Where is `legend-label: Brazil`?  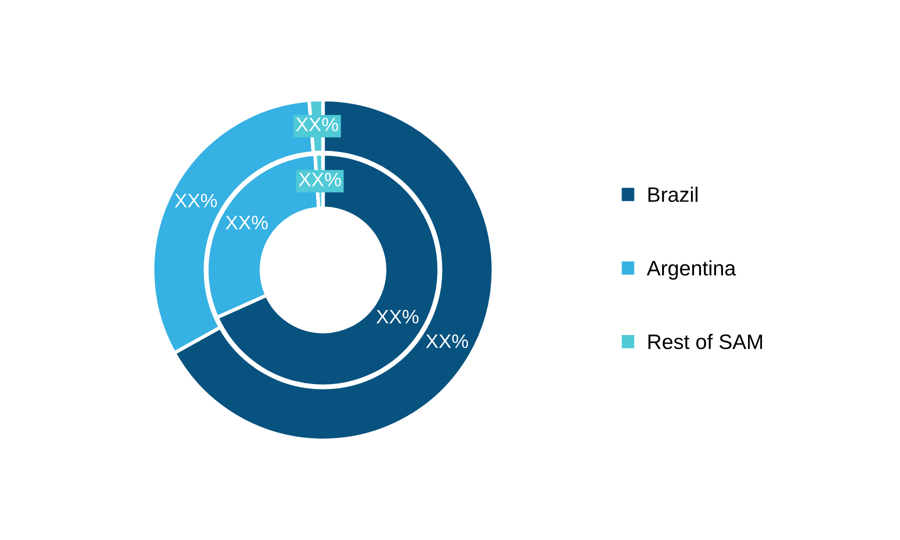 legend-label: Brazil is located at coordinates (673, 194).